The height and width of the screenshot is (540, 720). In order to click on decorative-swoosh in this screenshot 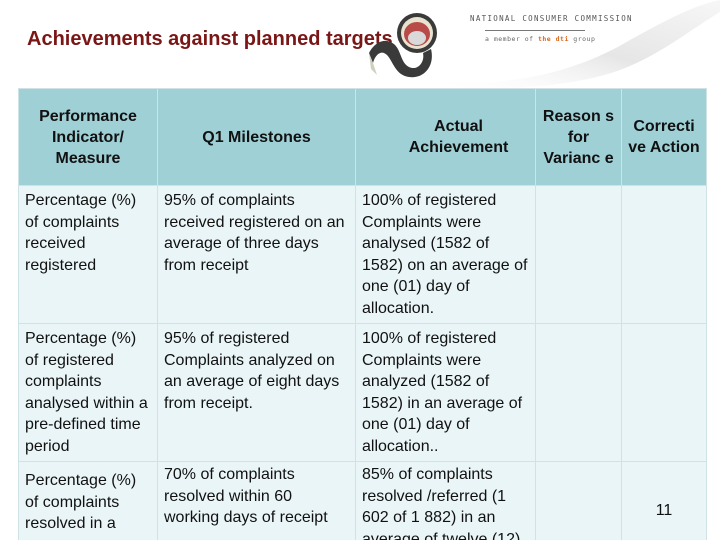, I will do `click(575, 44)`.